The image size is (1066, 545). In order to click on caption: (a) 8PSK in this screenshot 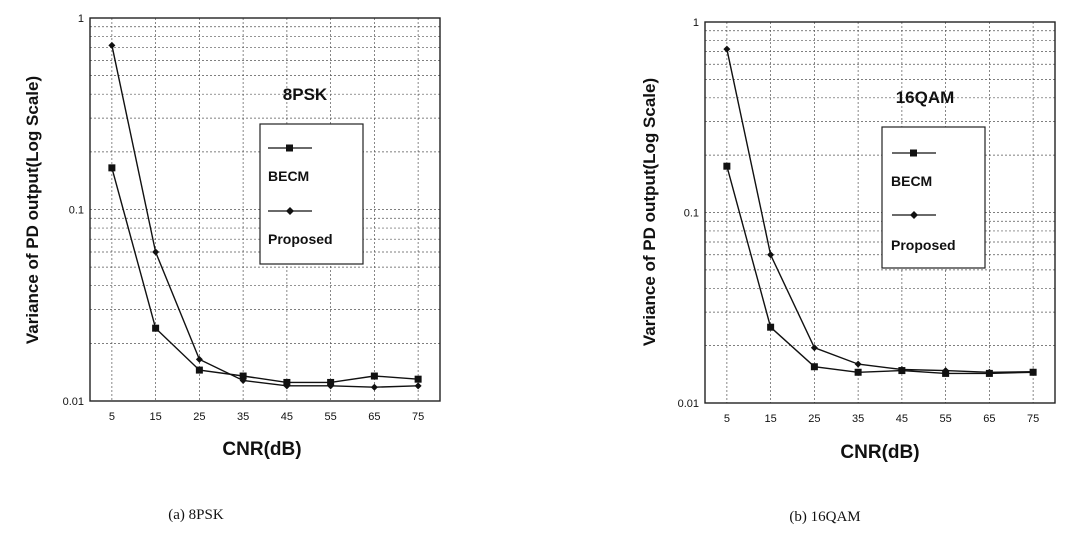, I will do `click(196, 515)`.